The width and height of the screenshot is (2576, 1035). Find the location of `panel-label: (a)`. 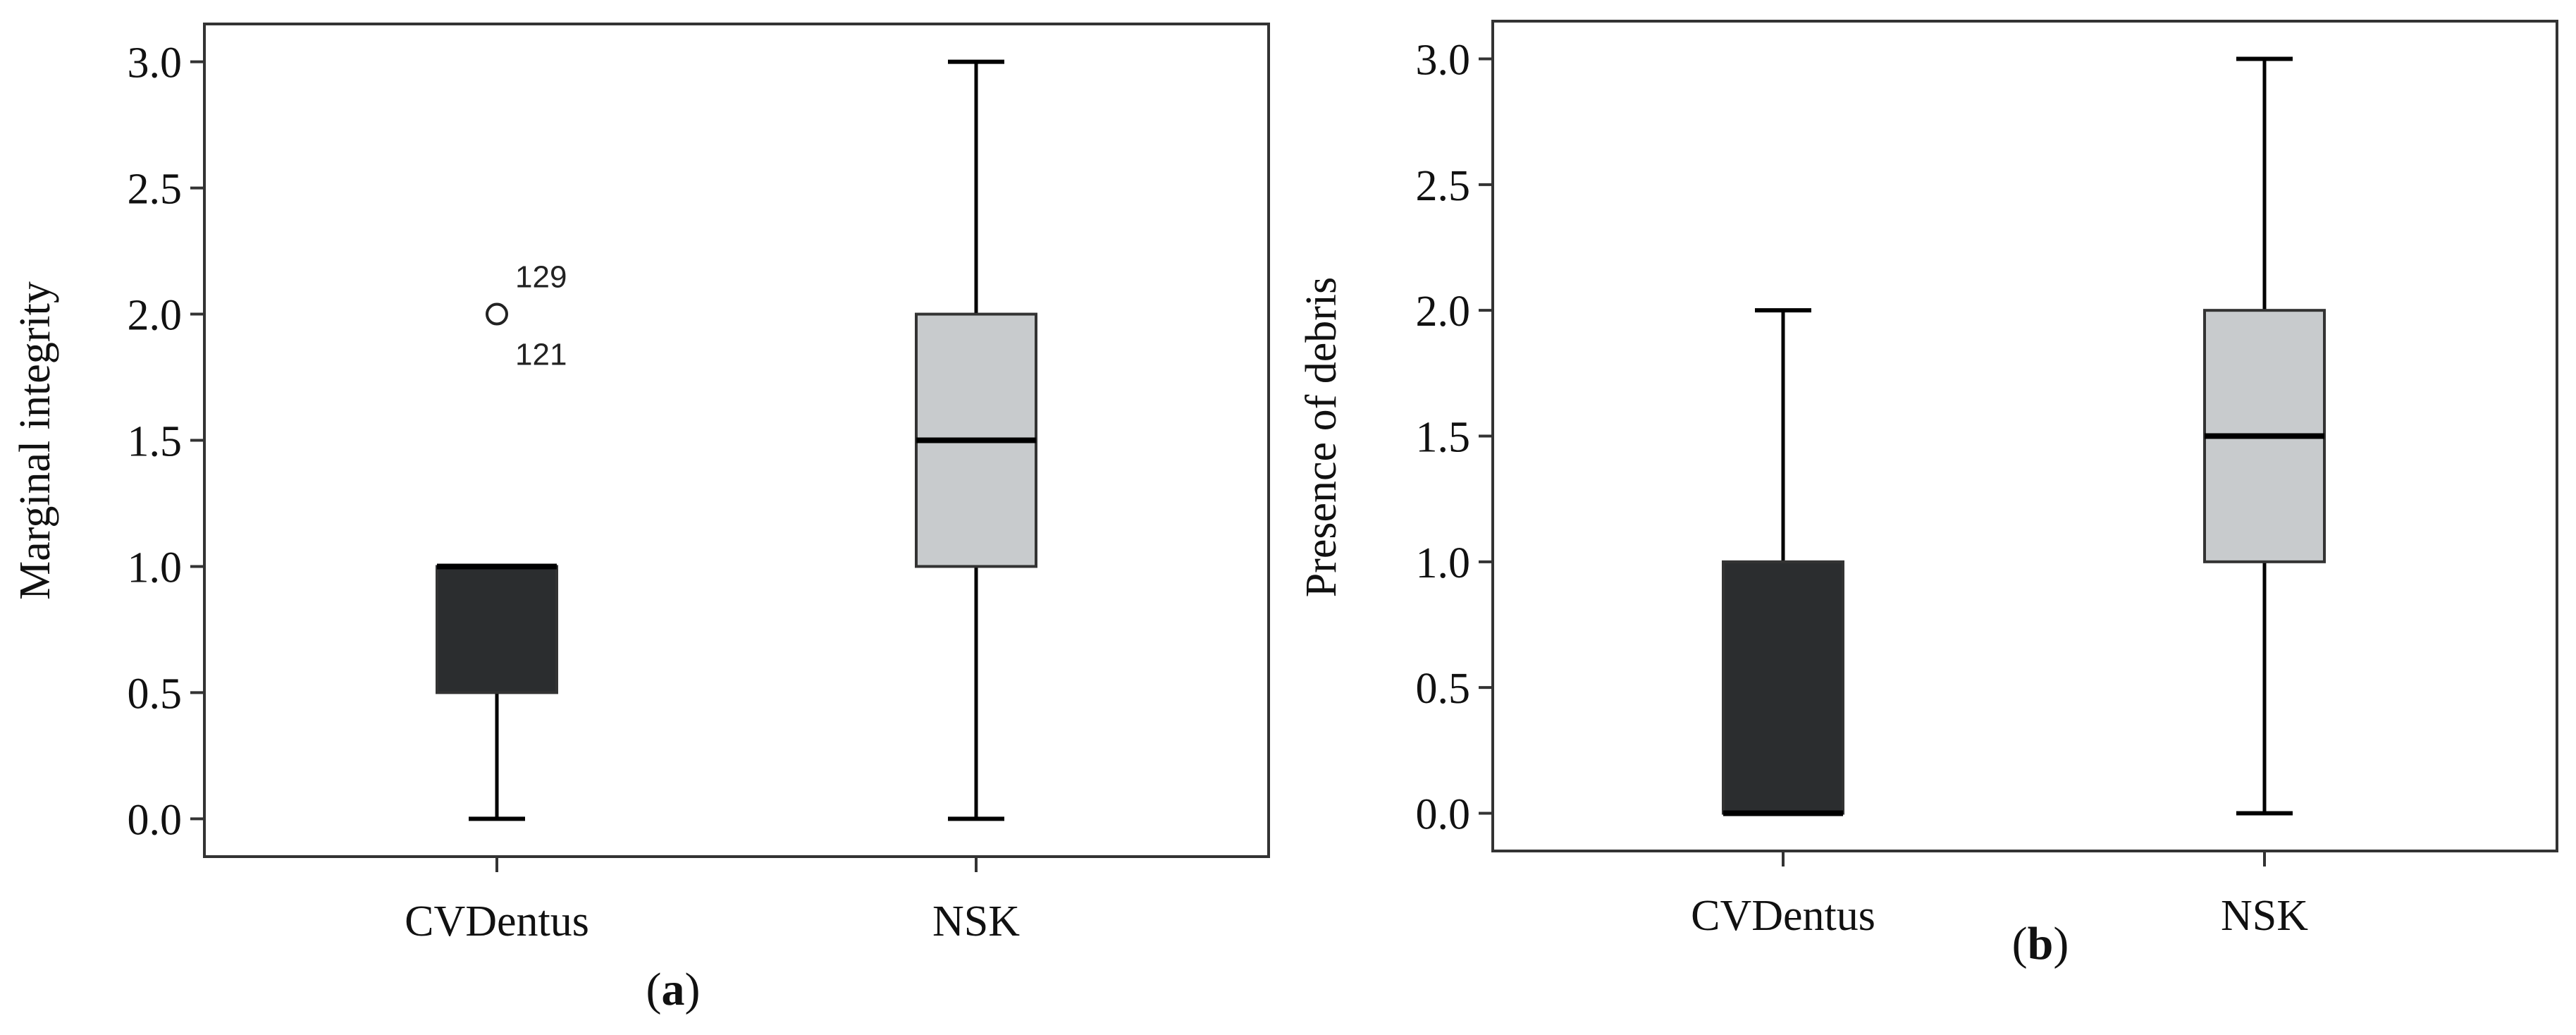

panel-label: (a) is located at coordinates (674, 989).